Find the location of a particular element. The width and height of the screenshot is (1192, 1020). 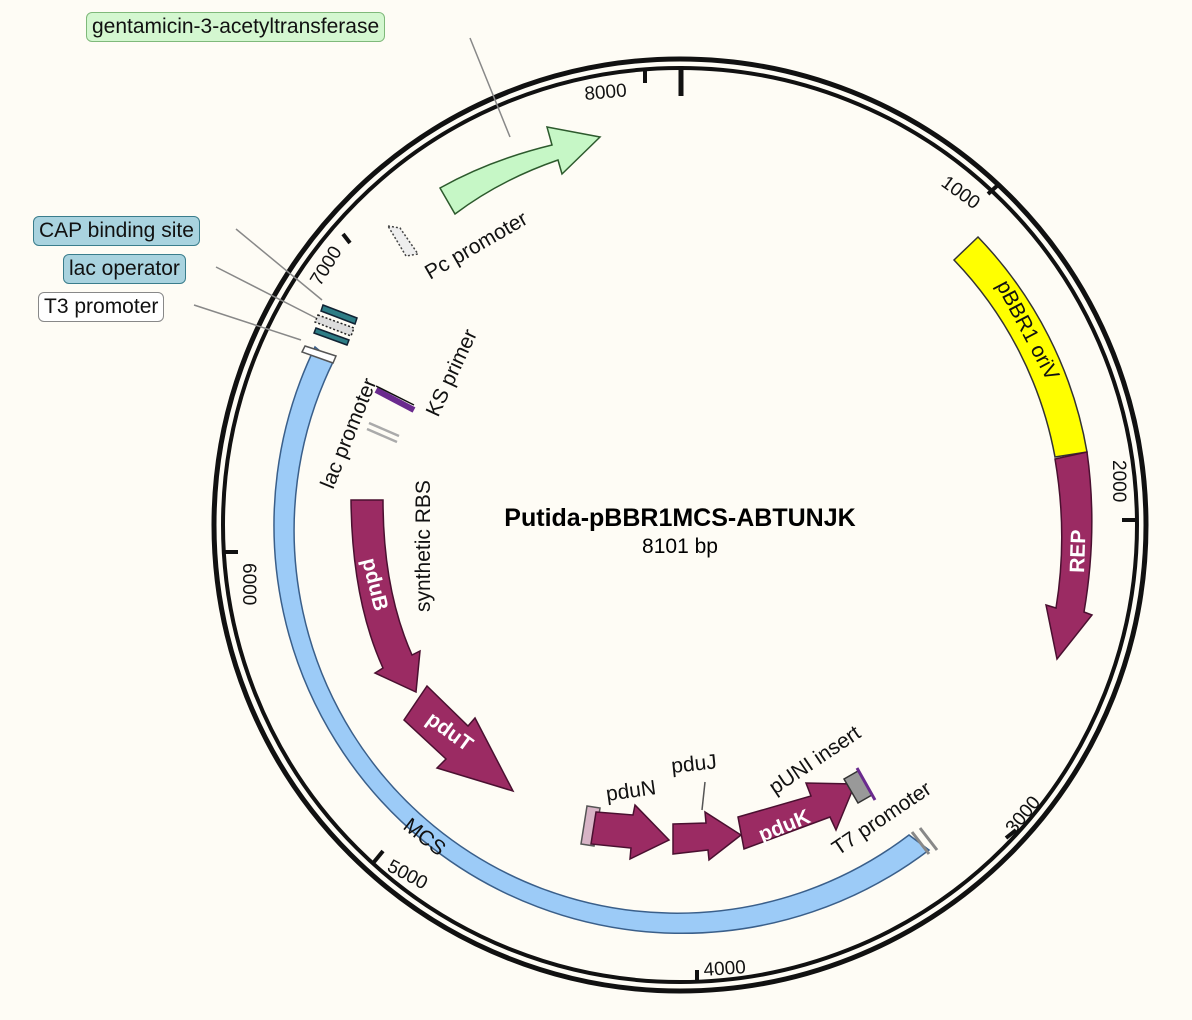

tick-label-2000: 2000 is located at coordinates (1118, 481).